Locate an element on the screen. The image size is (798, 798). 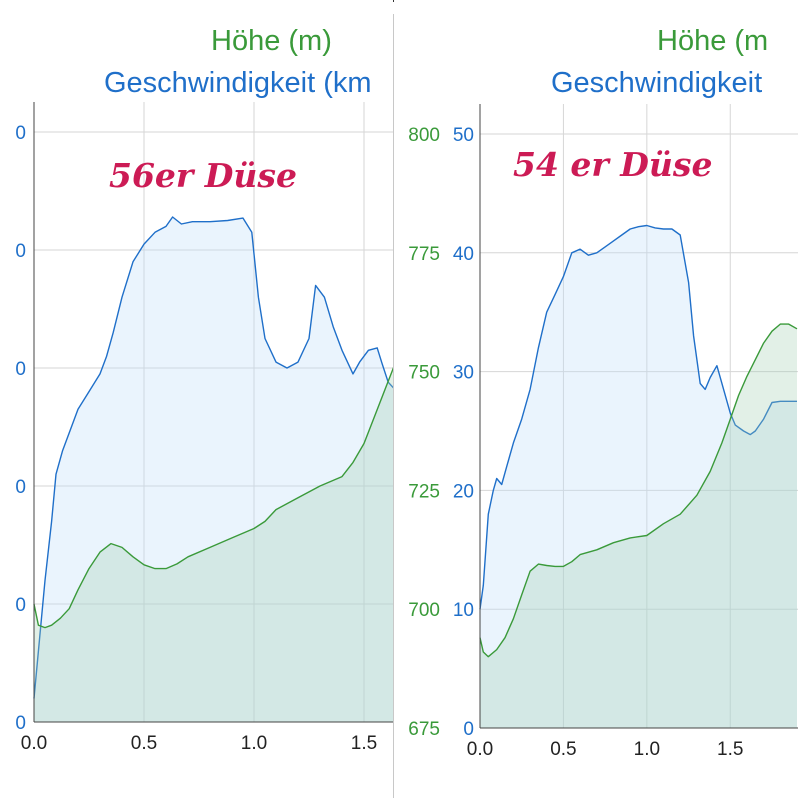
speed-tick-label: 30 is located at coordinates (463, 373).